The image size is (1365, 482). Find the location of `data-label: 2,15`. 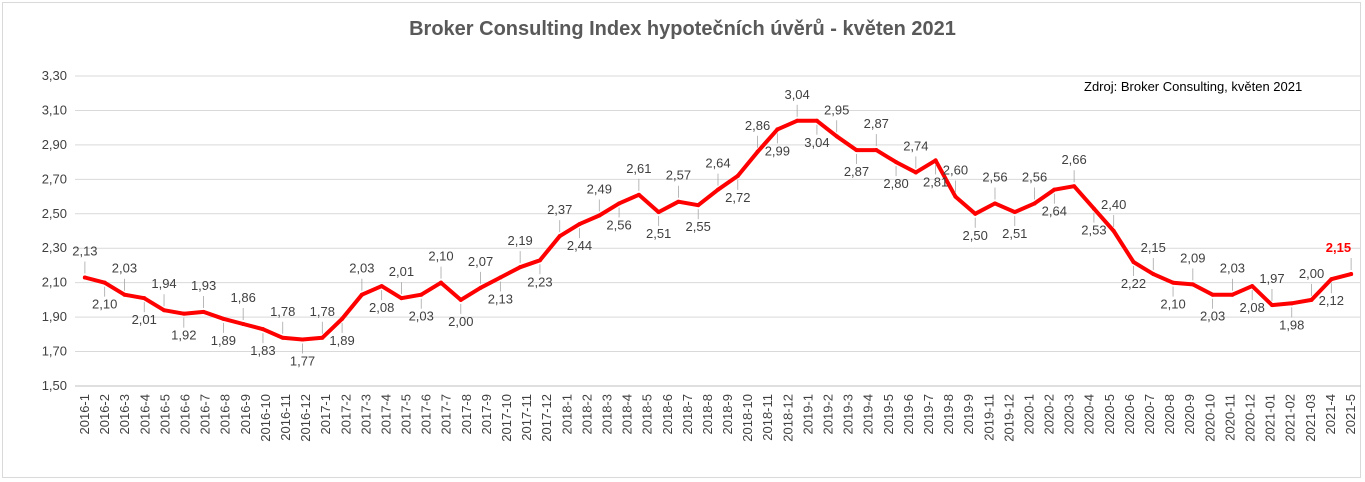

data-label: 2,15 is located at coordinates (1153, 247).